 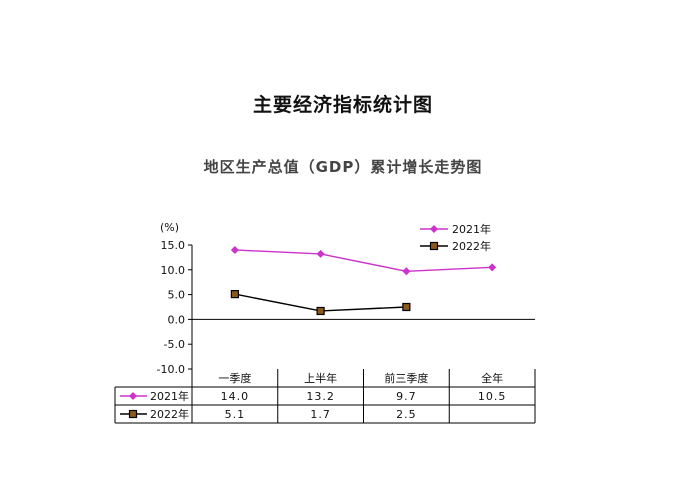 What do you see at coordinates (171, 369) in the screenshot?
I see `y-tick-label: -10.0` at bounding box center [171, 369].